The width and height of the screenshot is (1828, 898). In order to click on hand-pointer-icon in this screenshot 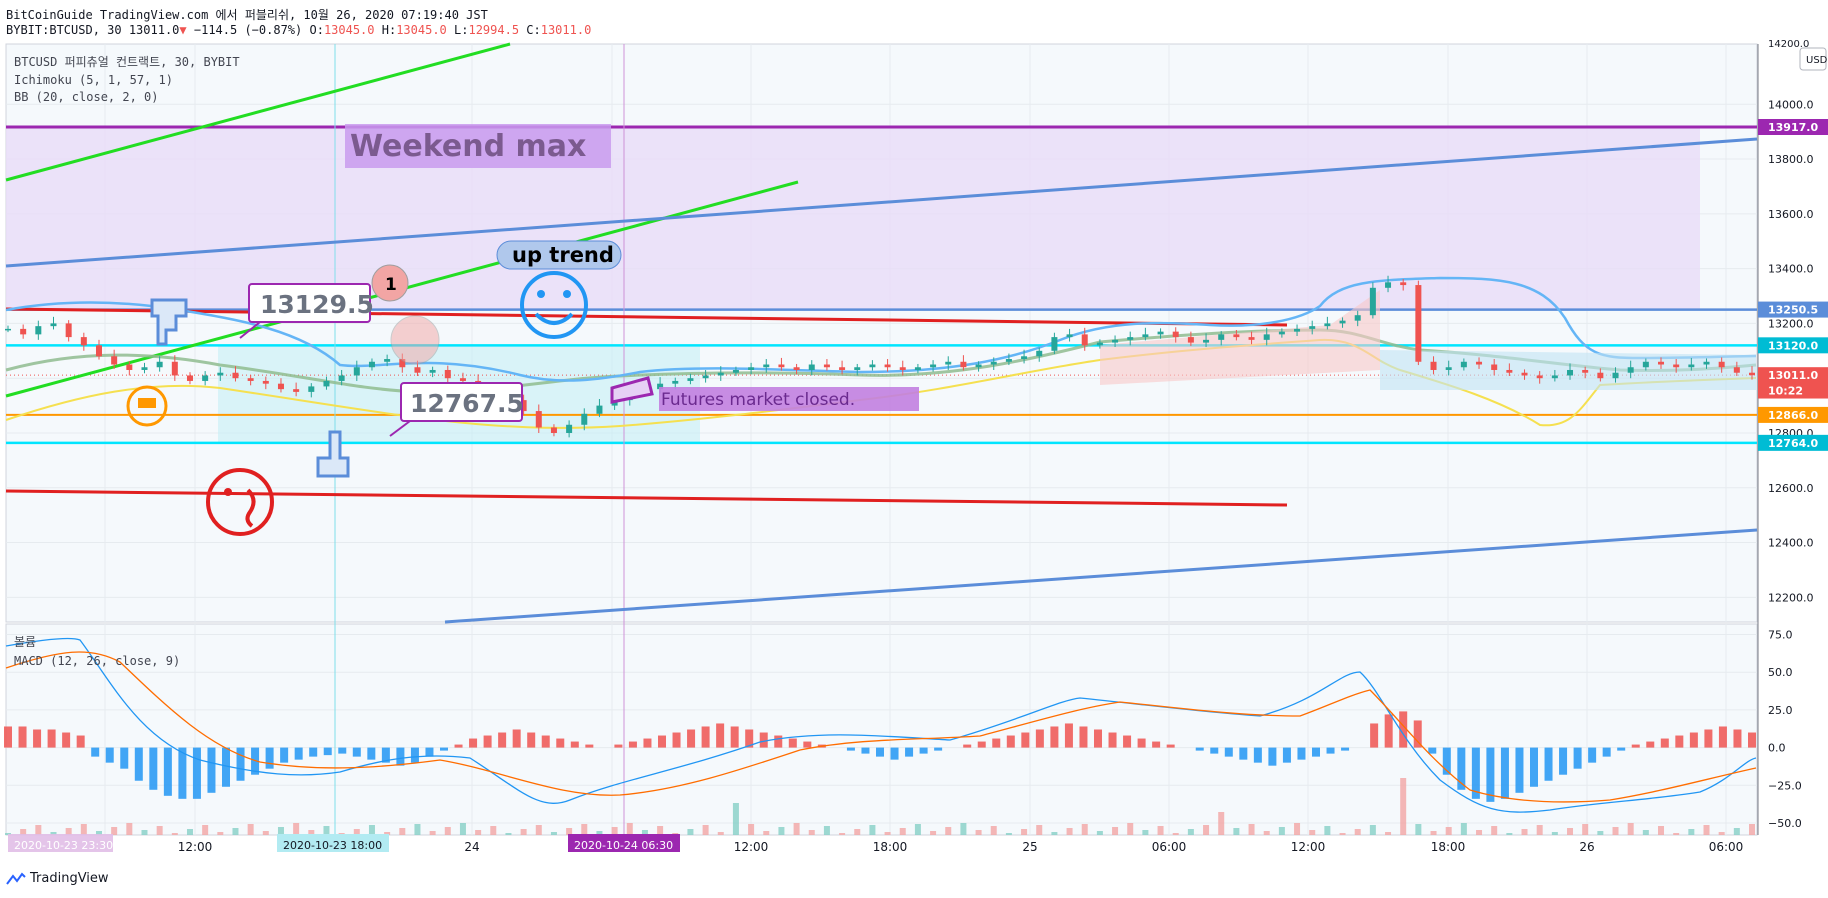, I will do `click(169, 322)`.